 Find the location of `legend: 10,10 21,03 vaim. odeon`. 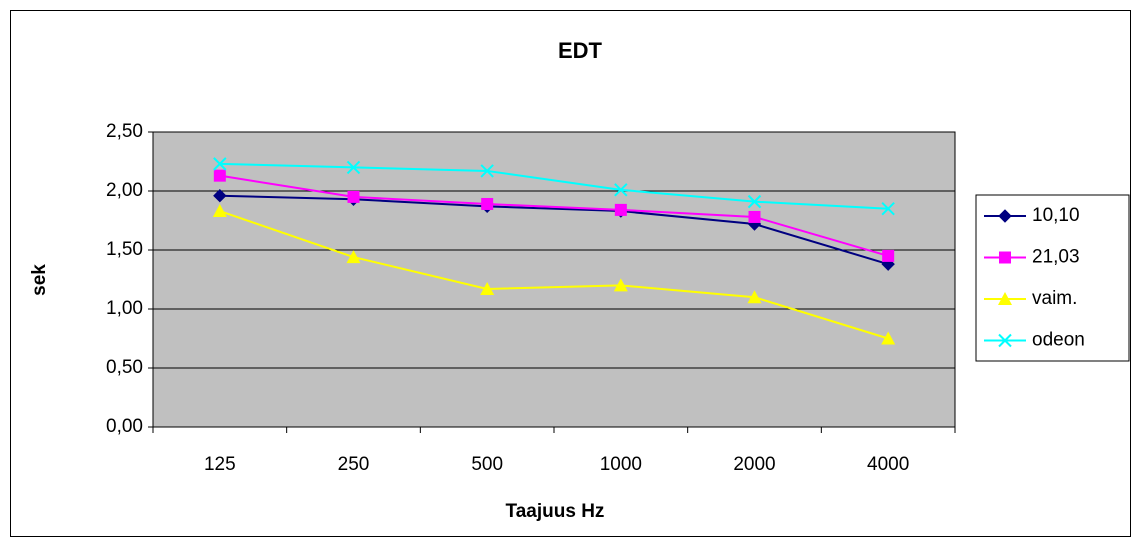

legend: 10,10 21,03 vaim. odeon is located at coordinates (1052, 278).